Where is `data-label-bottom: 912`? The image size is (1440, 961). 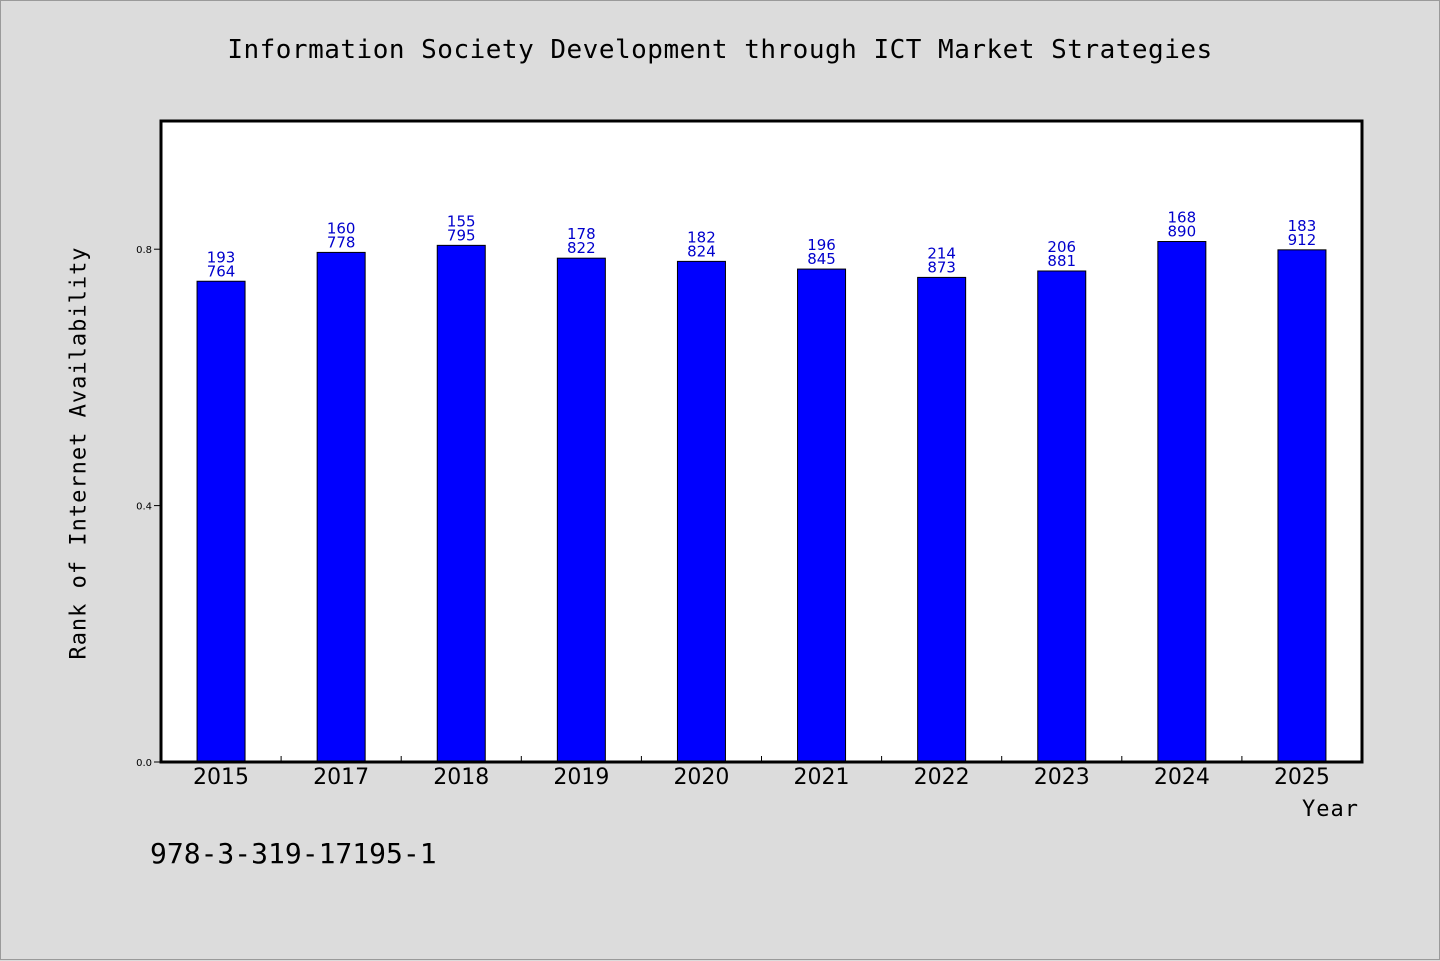
data-label-bottom: 912 is located at coordinates (1302, 240).